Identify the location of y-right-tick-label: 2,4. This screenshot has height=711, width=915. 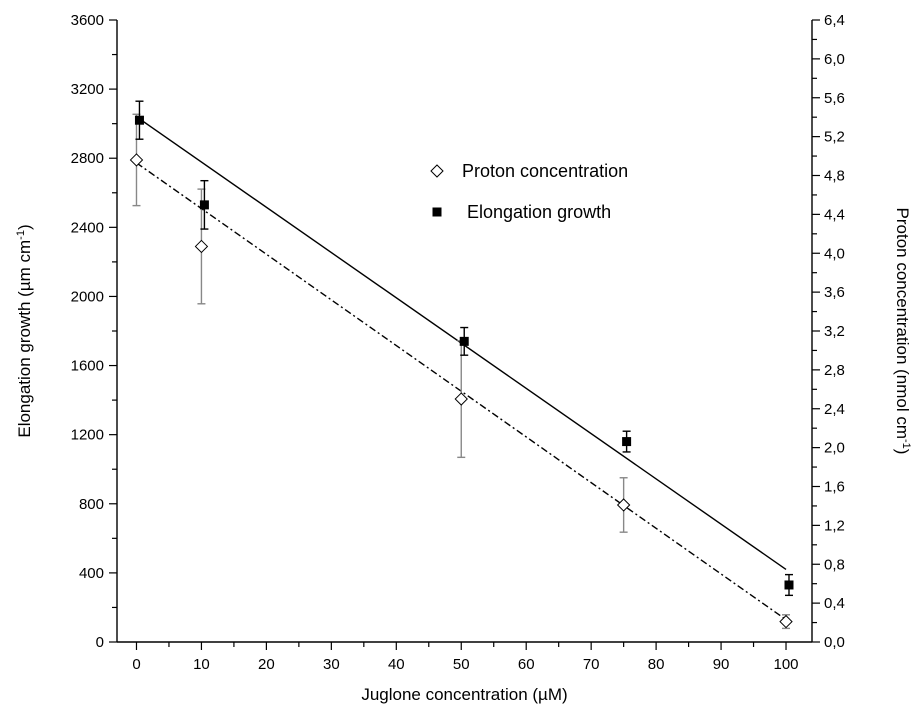
(834, 409).